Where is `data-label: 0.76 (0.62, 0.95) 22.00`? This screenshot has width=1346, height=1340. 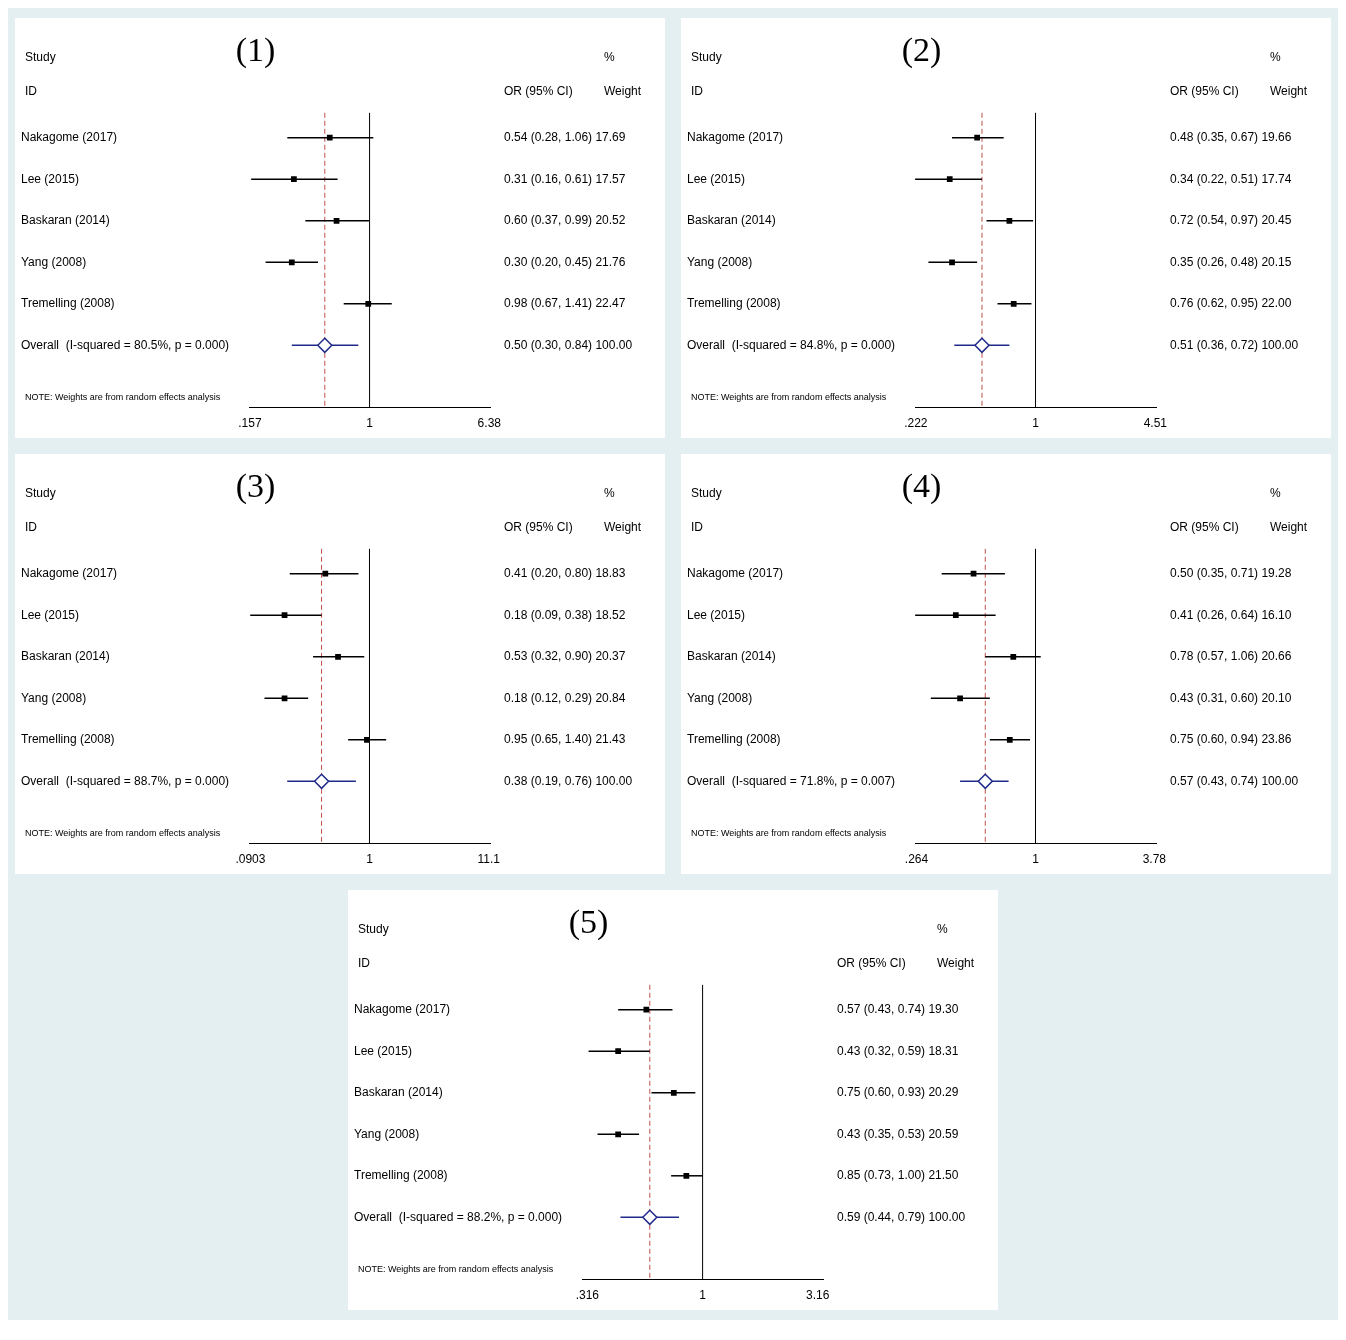 data-label: 0.76 (0.62, 0.95) 22.00 is located at coordinates (1231, 303).